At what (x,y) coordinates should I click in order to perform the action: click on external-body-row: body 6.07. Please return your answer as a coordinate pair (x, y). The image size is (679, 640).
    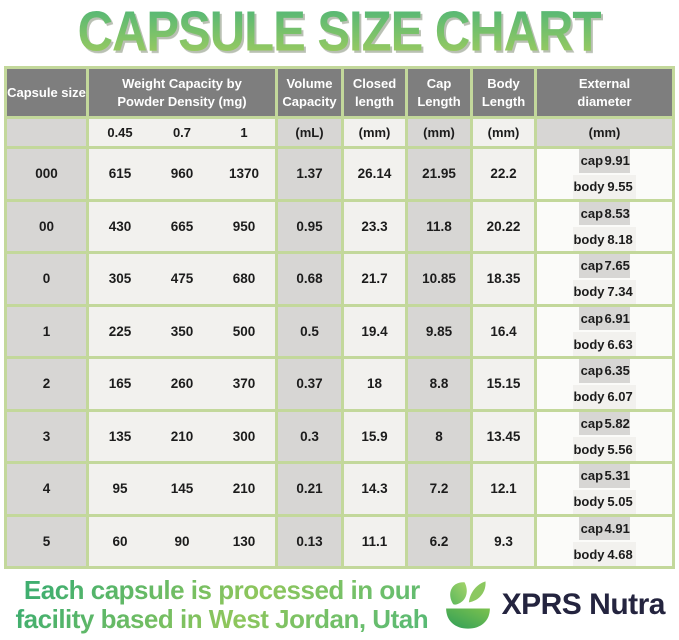
    Looking at the image, I should click on (604, 396).